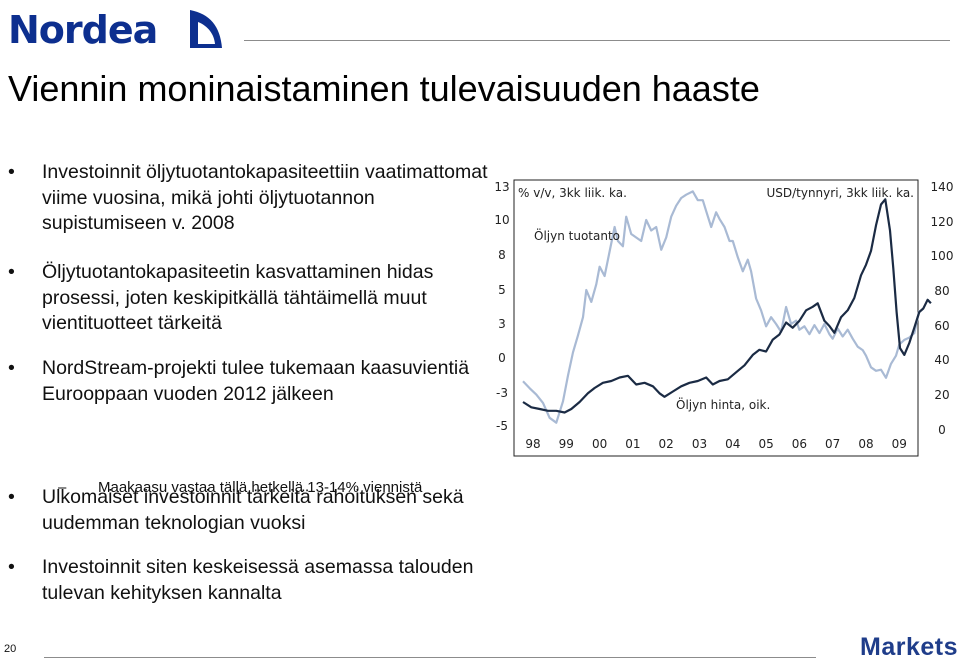 This screenshot has width=960, height=662. What do you see at coordinates (941, 291) in the screenshot?
I see `right-tick-label: 80` at bounding box center [941, 291].